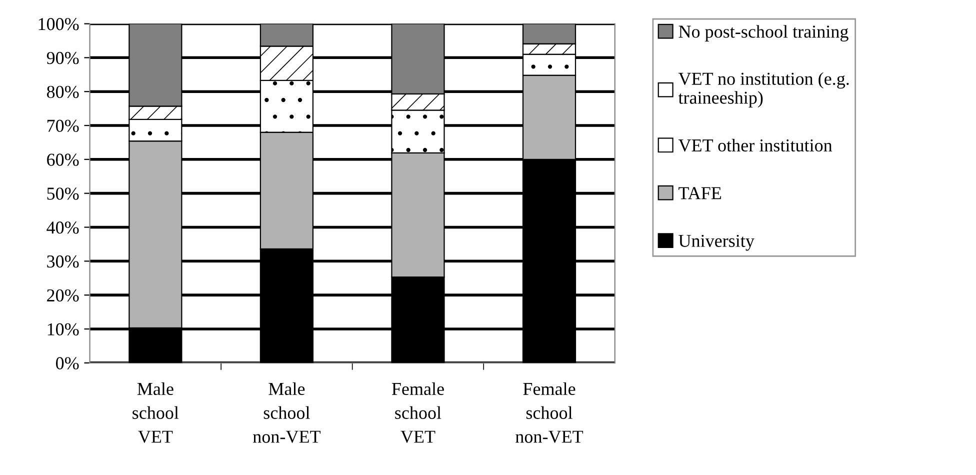  Describe the element at coordinates (700, 193) in the screenshot. I see `legend-label: TAFE` at that location.